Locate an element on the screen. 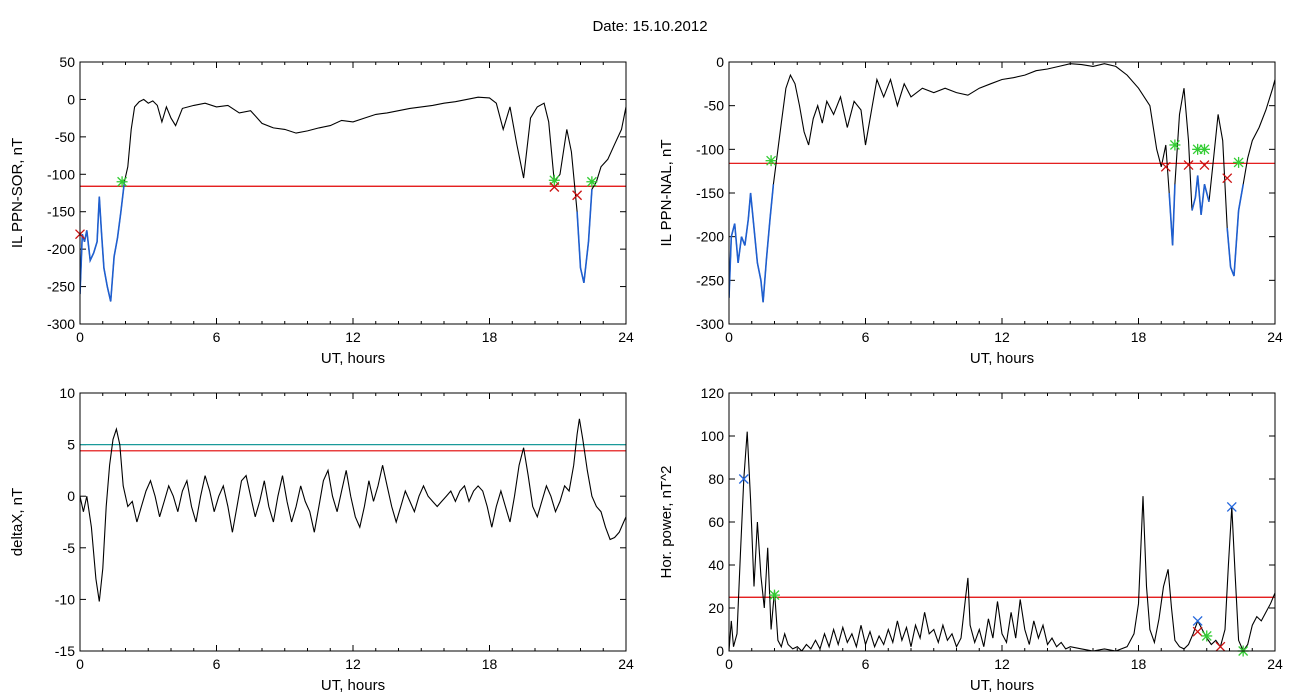  y-tick-label: 80 is located at coordinates (716, 479).